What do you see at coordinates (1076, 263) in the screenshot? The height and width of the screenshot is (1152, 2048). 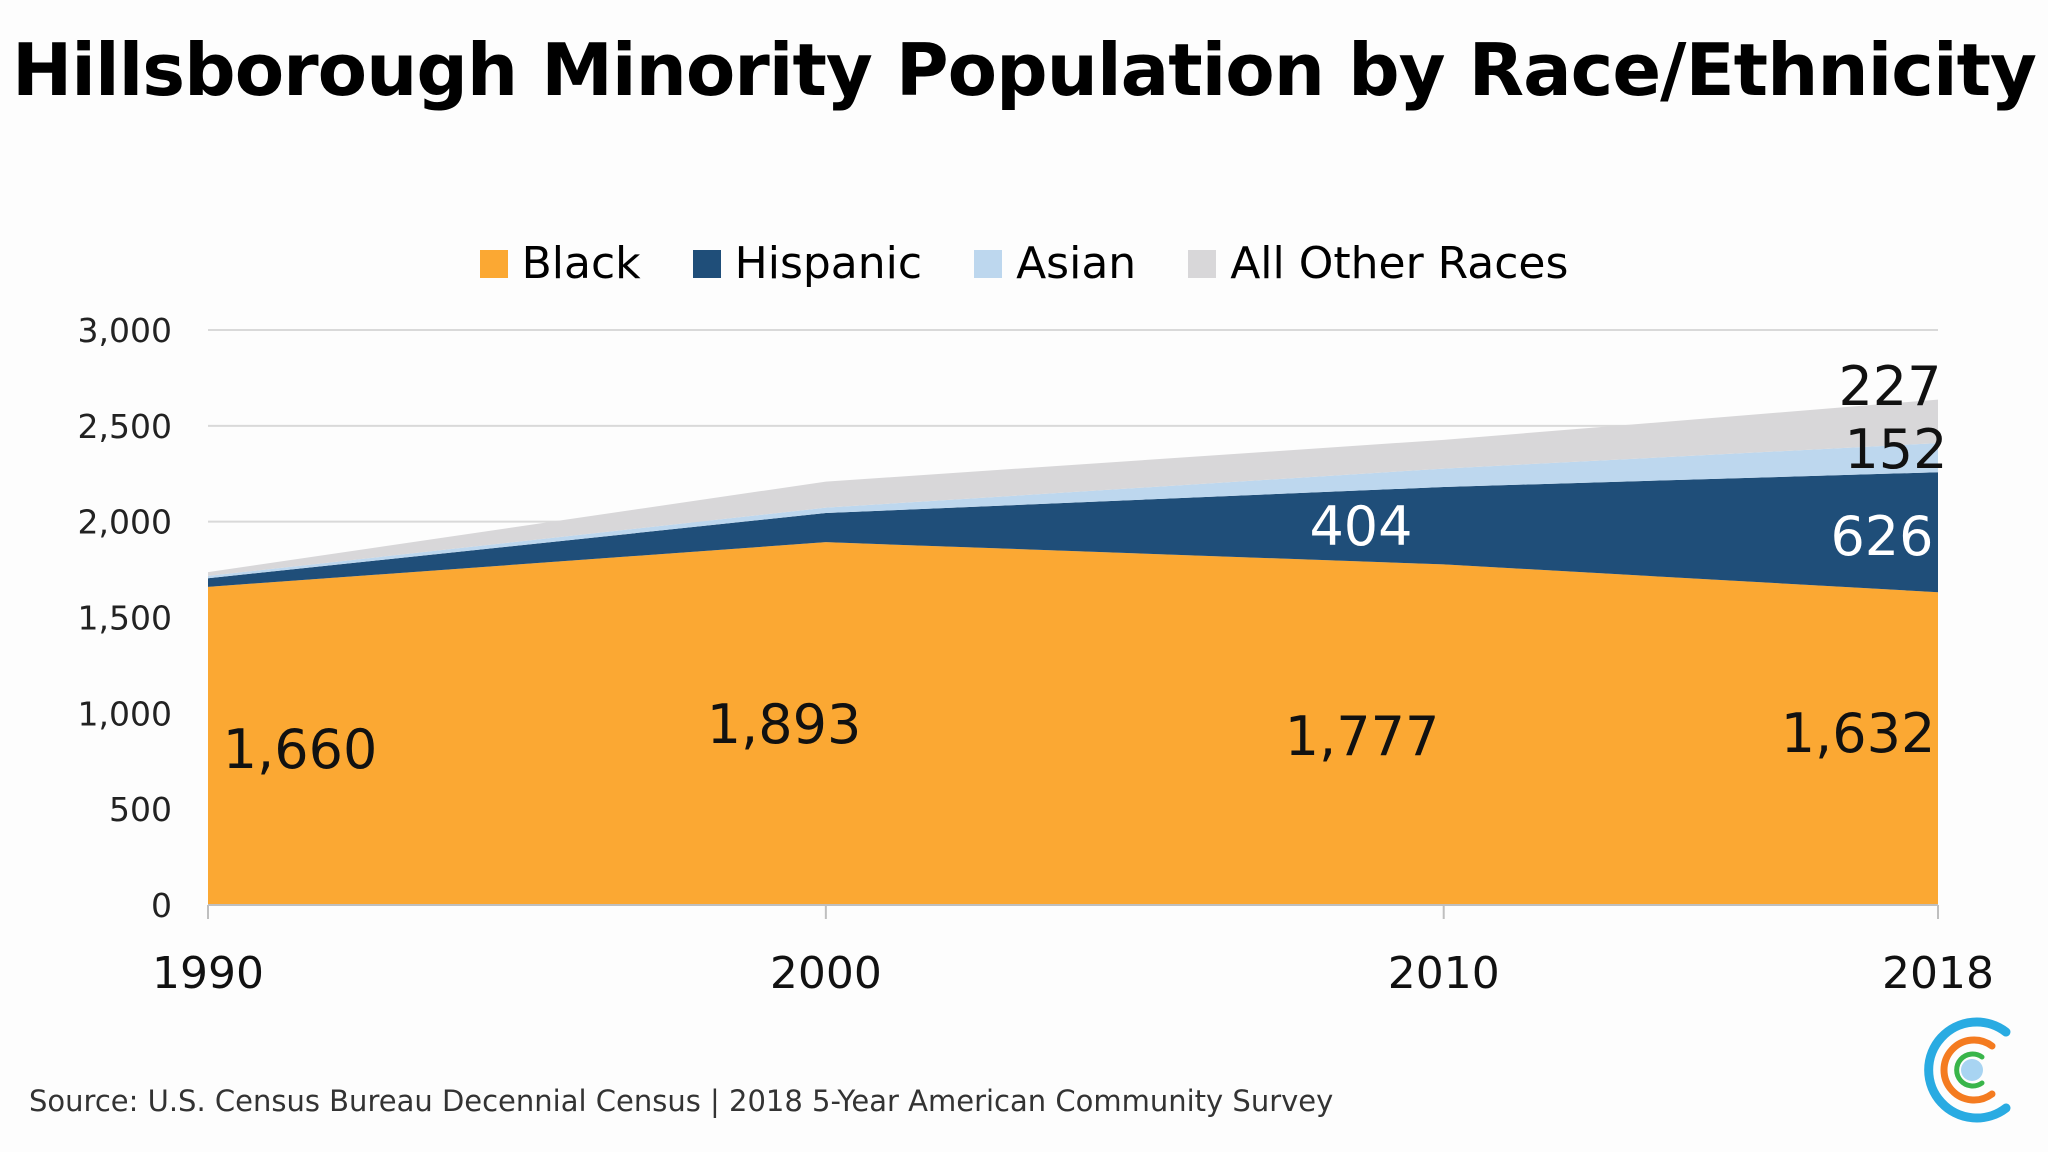 I see `legend-label: Asian` at bounding box center [1076, 263].